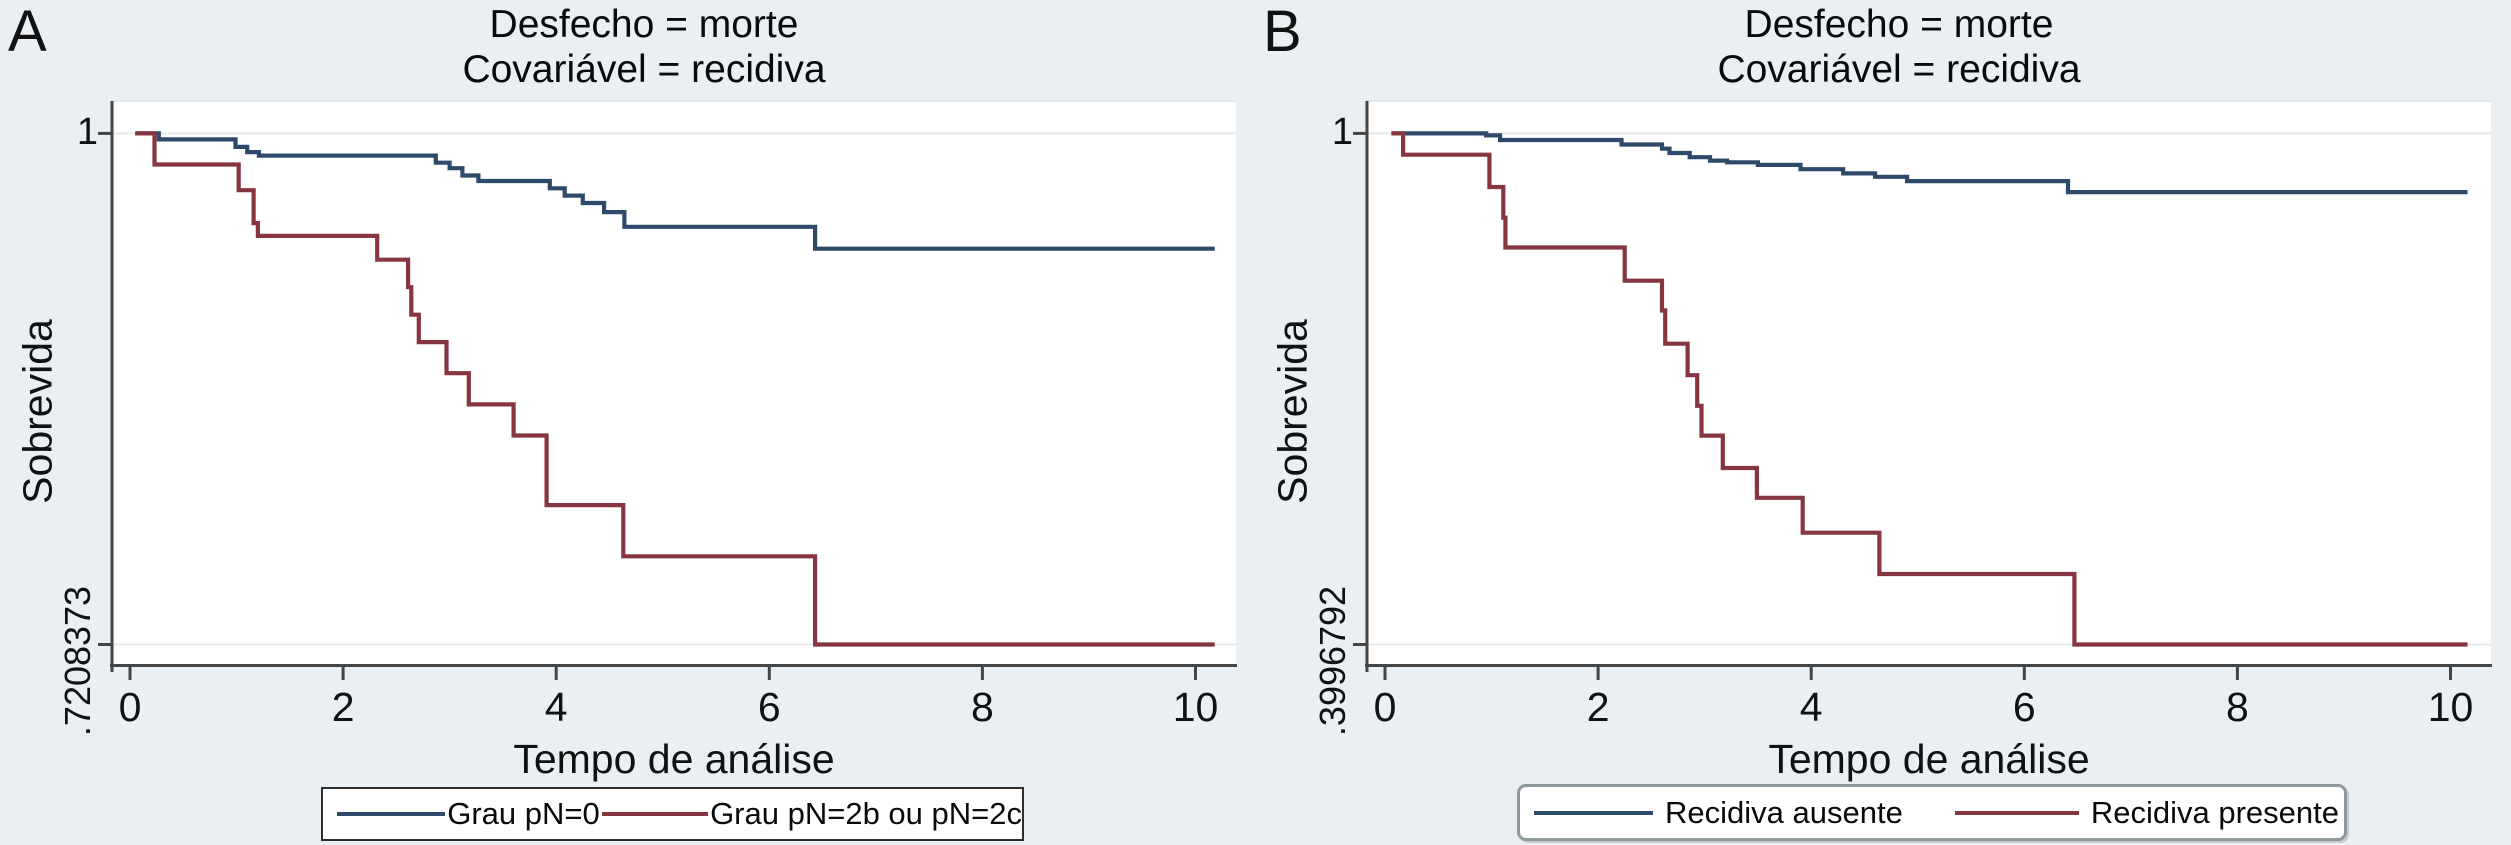 The height and width of the screenshot is (845, 2511). I want to click on y-tick-label-min: .7208373, so click(77, 661).